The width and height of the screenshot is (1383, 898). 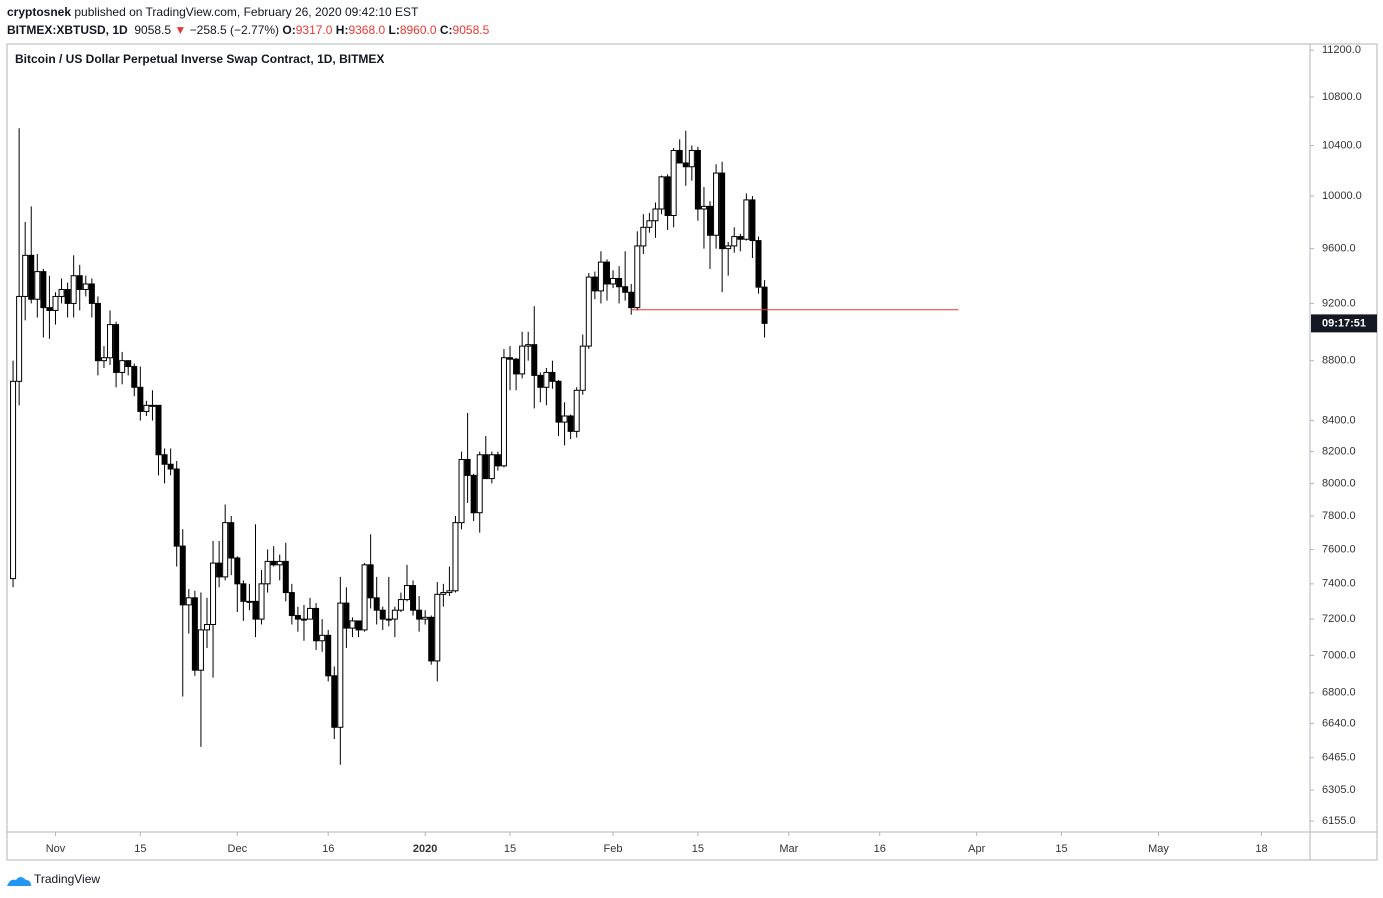 What do you see at coordinates (471, 30) in the screenshot?
I see `c: 9058.5` at bounding box center [471, 30].